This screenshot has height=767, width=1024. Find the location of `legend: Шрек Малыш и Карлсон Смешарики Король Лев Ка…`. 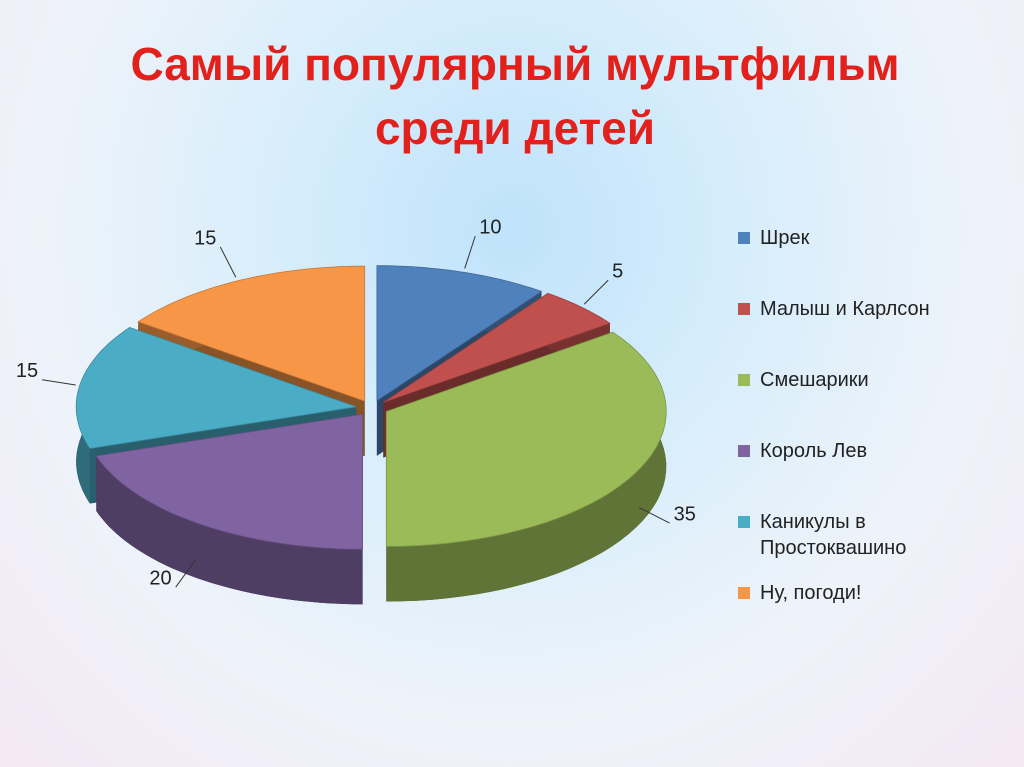

legend: Шрек Малыш и Карлсон Смешарики Король Лев Ка… is located at coordinates (868, 438).